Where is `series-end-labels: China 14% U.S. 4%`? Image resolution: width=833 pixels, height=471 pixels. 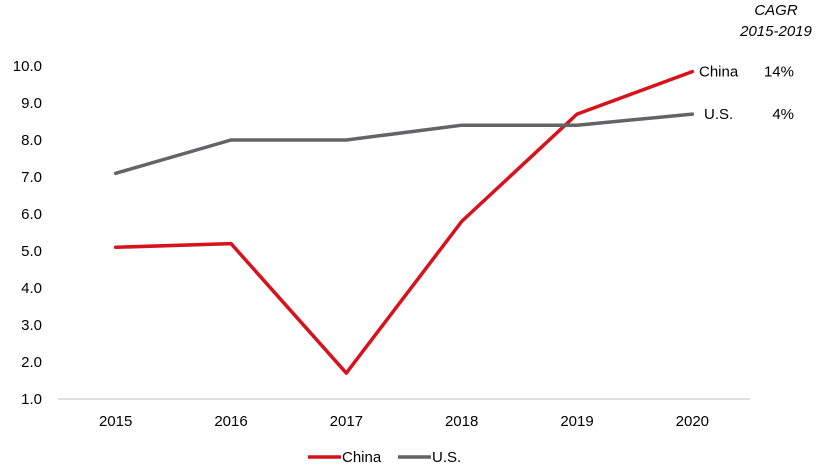 series-end-labels: China 14% U.S. 4% is located at coordinates (746, 94).